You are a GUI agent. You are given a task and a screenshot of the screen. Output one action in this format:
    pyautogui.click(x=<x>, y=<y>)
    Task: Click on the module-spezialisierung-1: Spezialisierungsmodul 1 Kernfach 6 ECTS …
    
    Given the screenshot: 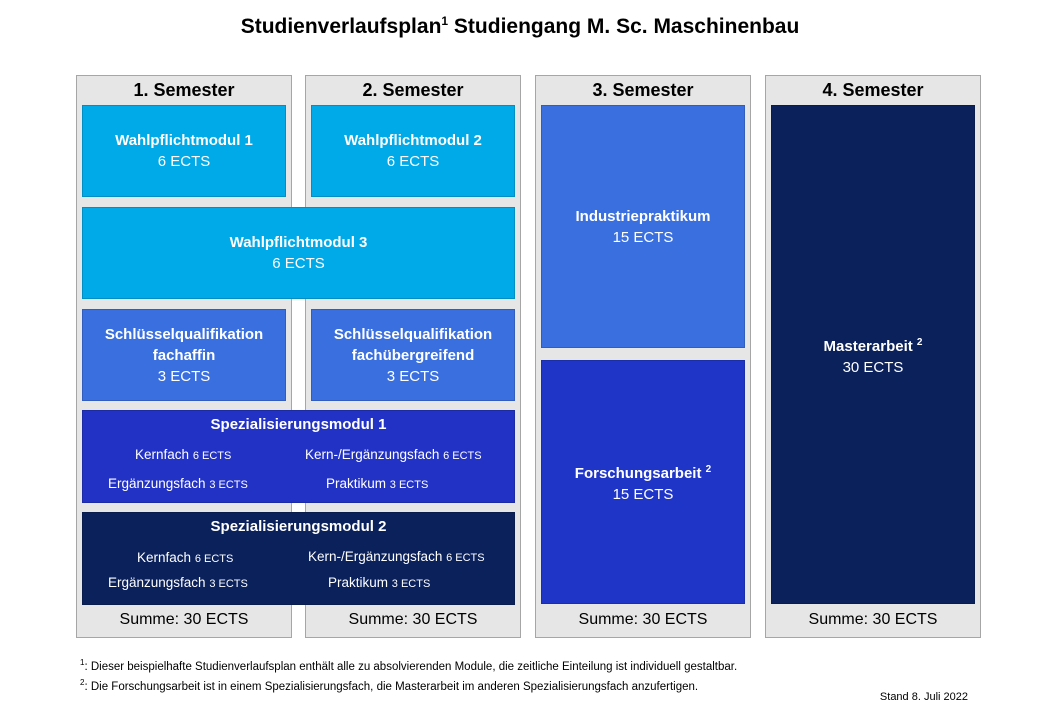 What is the action you would take?
    pyautogui.click(x=298, y=456)
    